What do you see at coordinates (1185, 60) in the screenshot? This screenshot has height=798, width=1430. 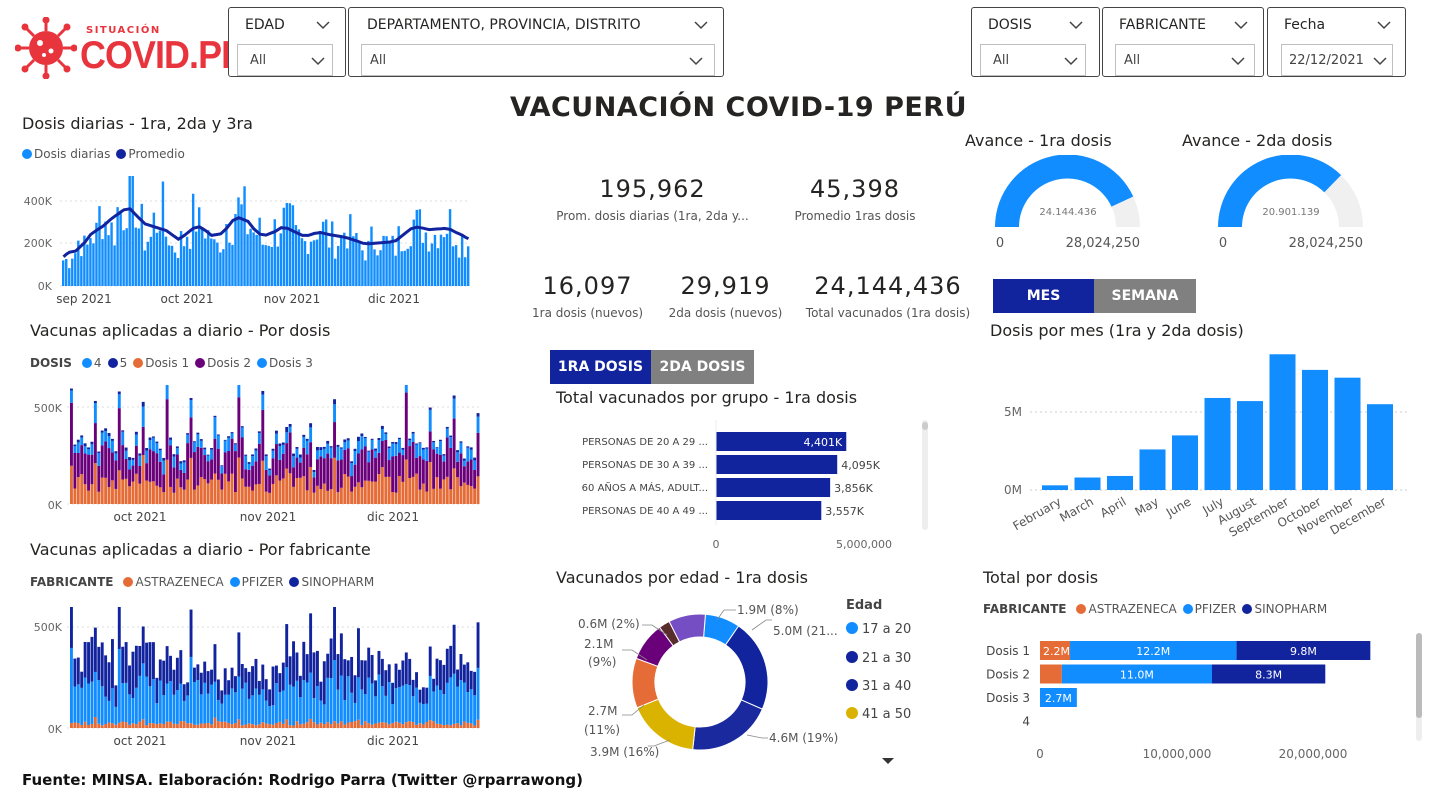 I see `fabricante-dropdown: All` at bounding box center [1185, 60].